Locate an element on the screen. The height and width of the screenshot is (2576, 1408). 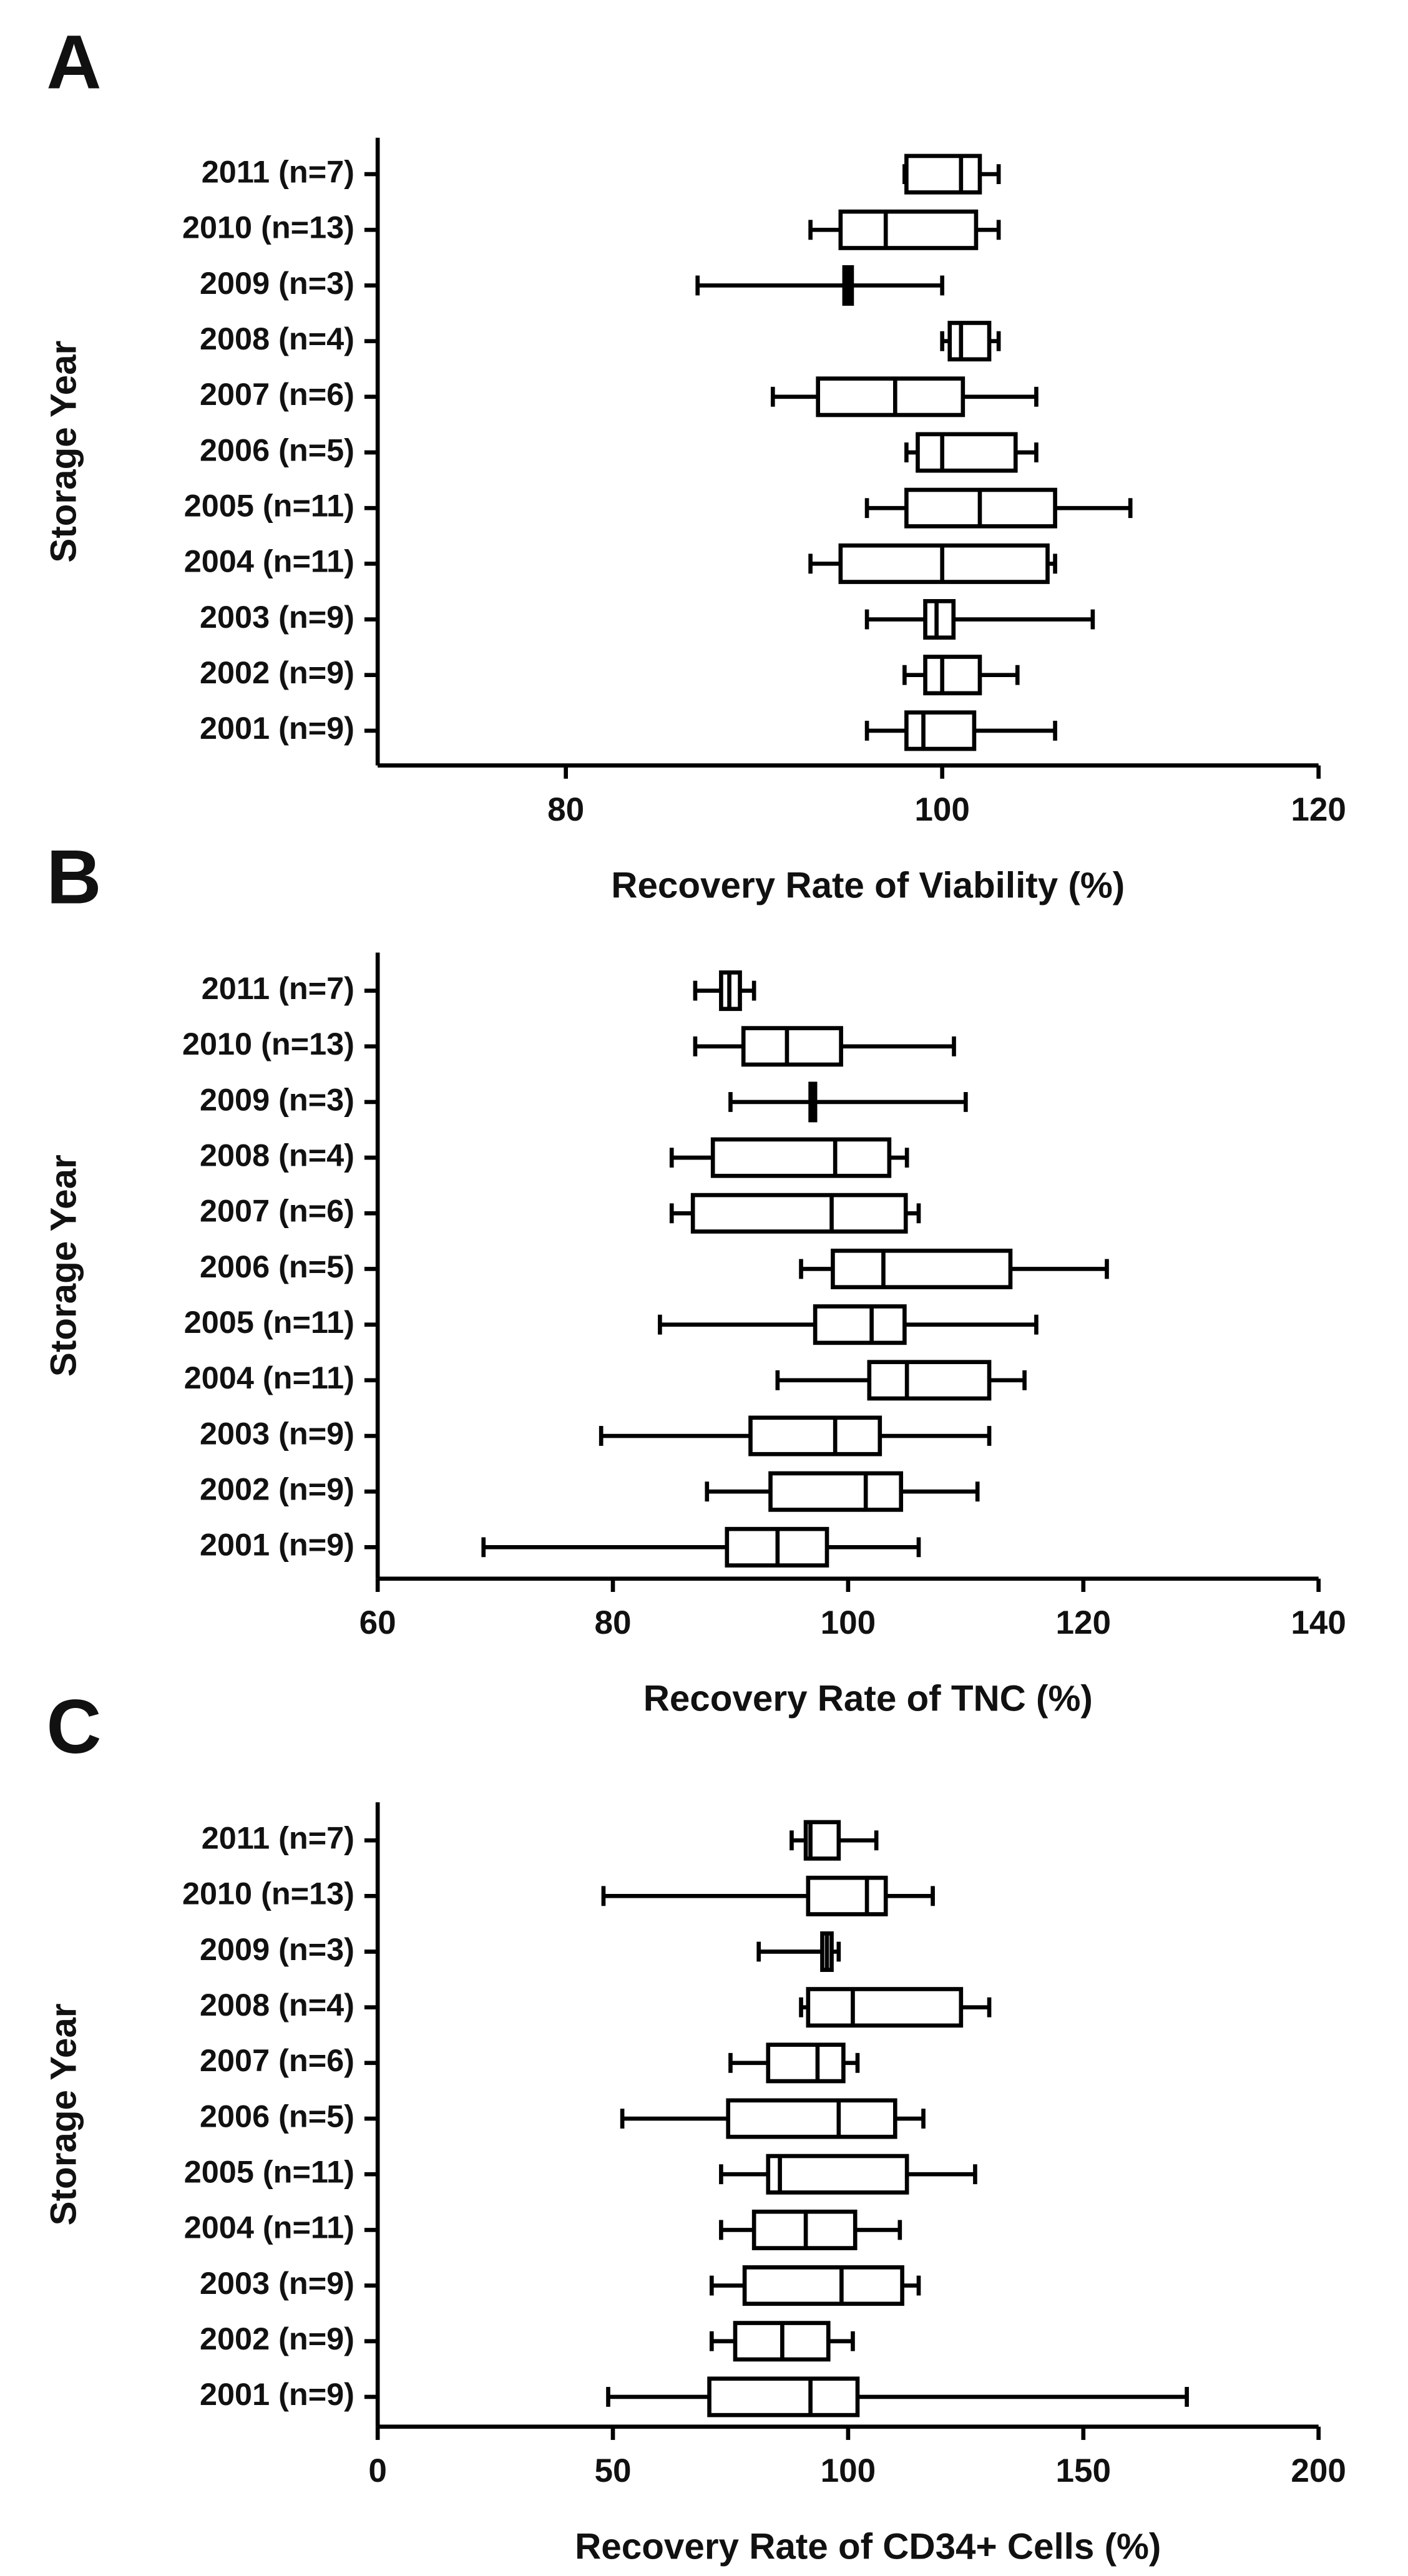
x-tick-label: 50 is located at coordinates (613, 2470).